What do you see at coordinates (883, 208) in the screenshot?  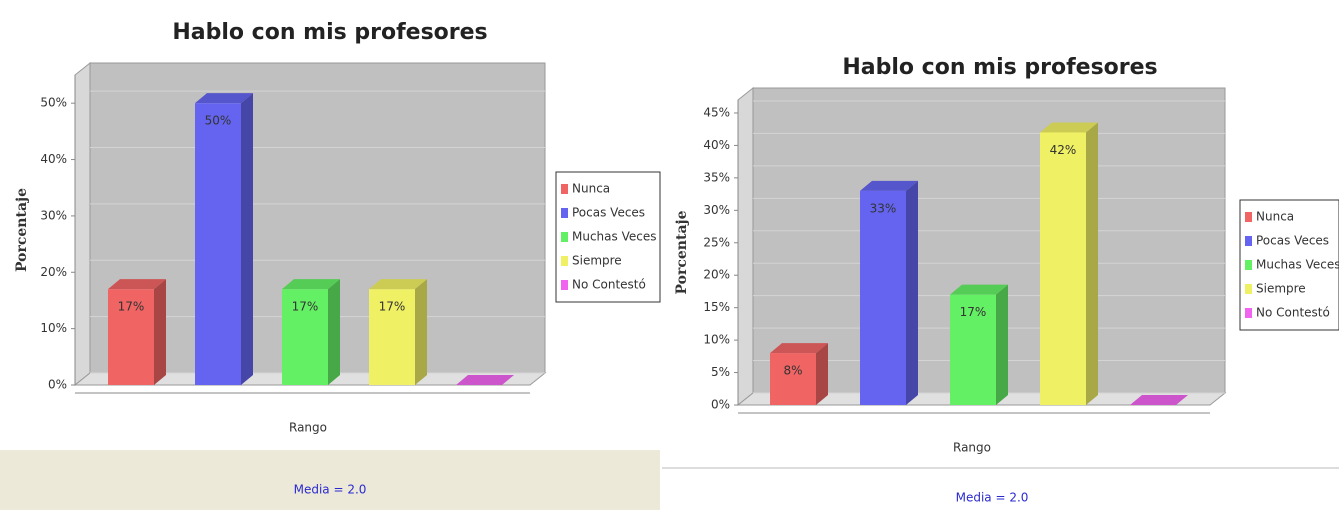 I see `value-label: 33%` at bounding box center [883, 208].